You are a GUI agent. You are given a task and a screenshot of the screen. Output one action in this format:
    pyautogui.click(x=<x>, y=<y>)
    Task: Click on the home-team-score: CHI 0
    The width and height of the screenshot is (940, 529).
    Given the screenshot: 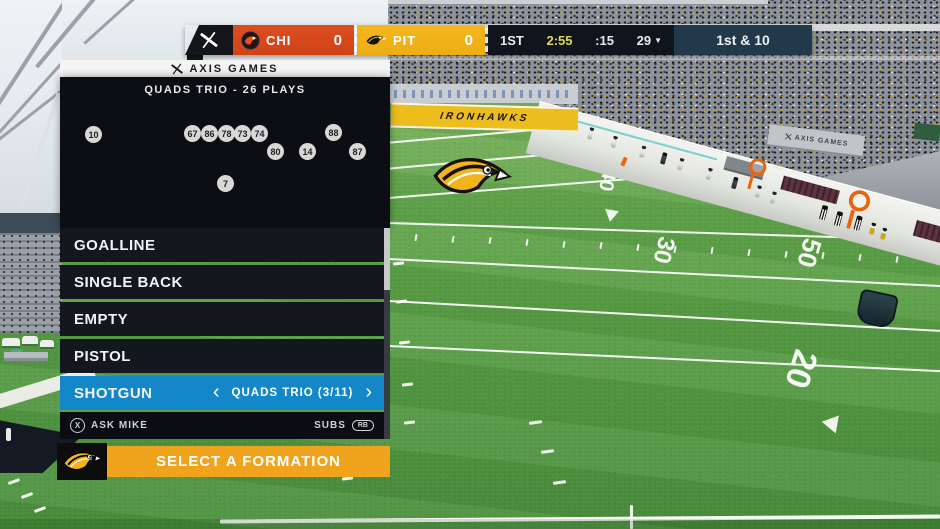 What is the action you would take?
    pyautogui.click(x=293, y=40)
    